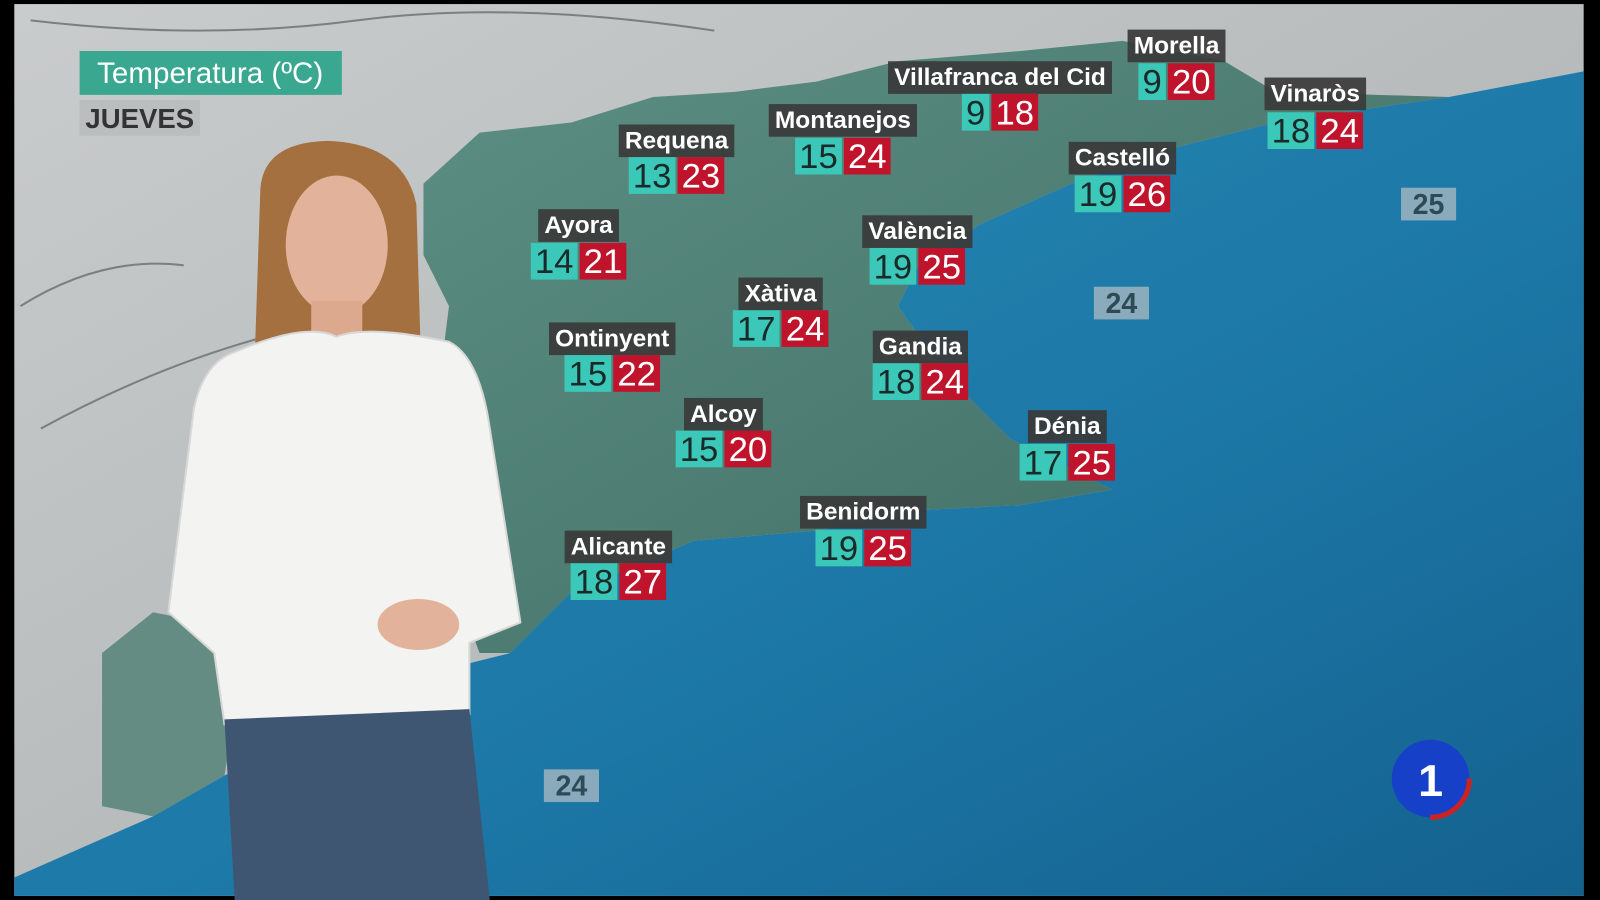 Image resolution: width=1600 pixels, height=900 pixels. Describe the element at coordinates (612, 357) in the screenshot. I see `city-label: Ontinyent 15 22` at that location.